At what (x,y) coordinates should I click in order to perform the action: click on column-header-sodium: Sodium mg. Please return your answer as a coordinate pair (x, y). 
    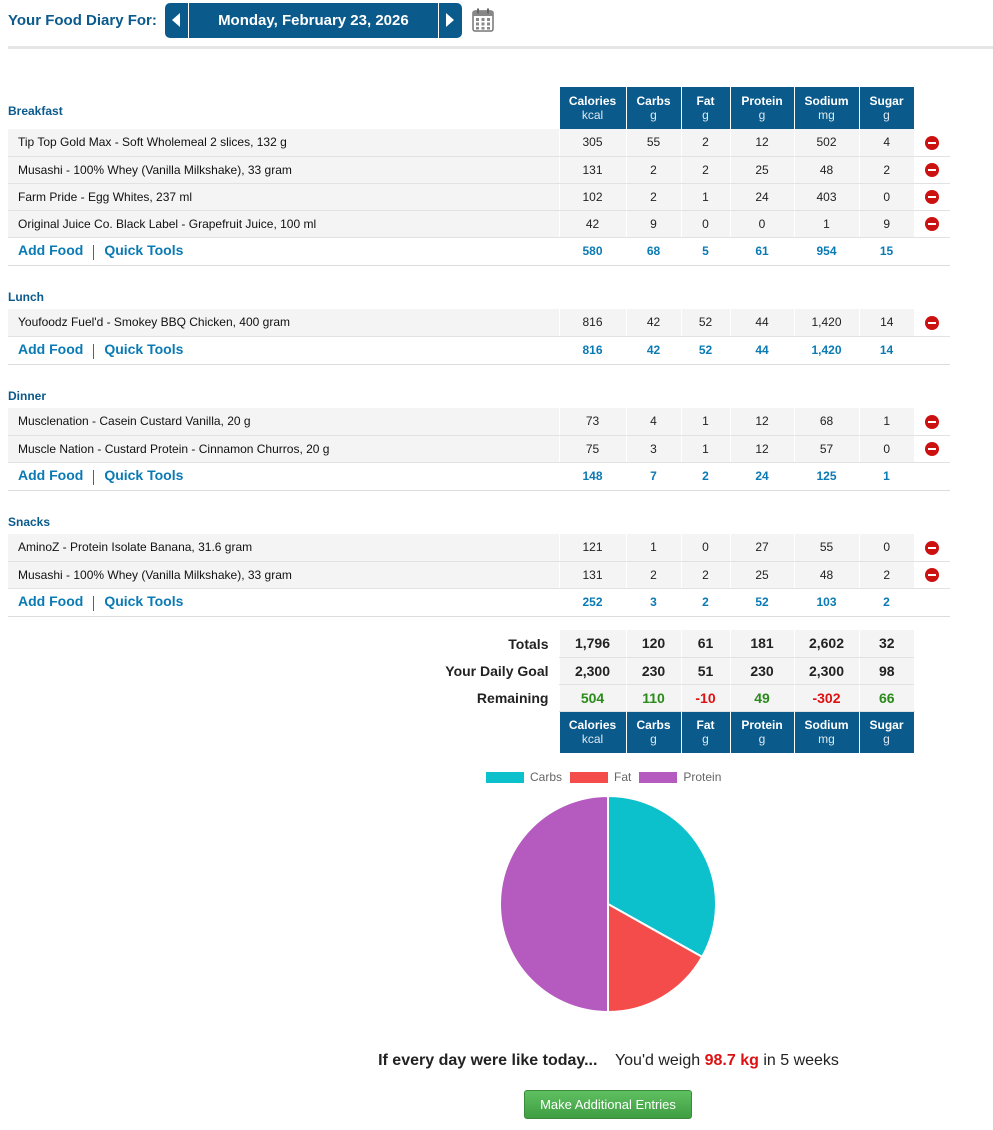
    Looking at the image, I should click on (826, 732).